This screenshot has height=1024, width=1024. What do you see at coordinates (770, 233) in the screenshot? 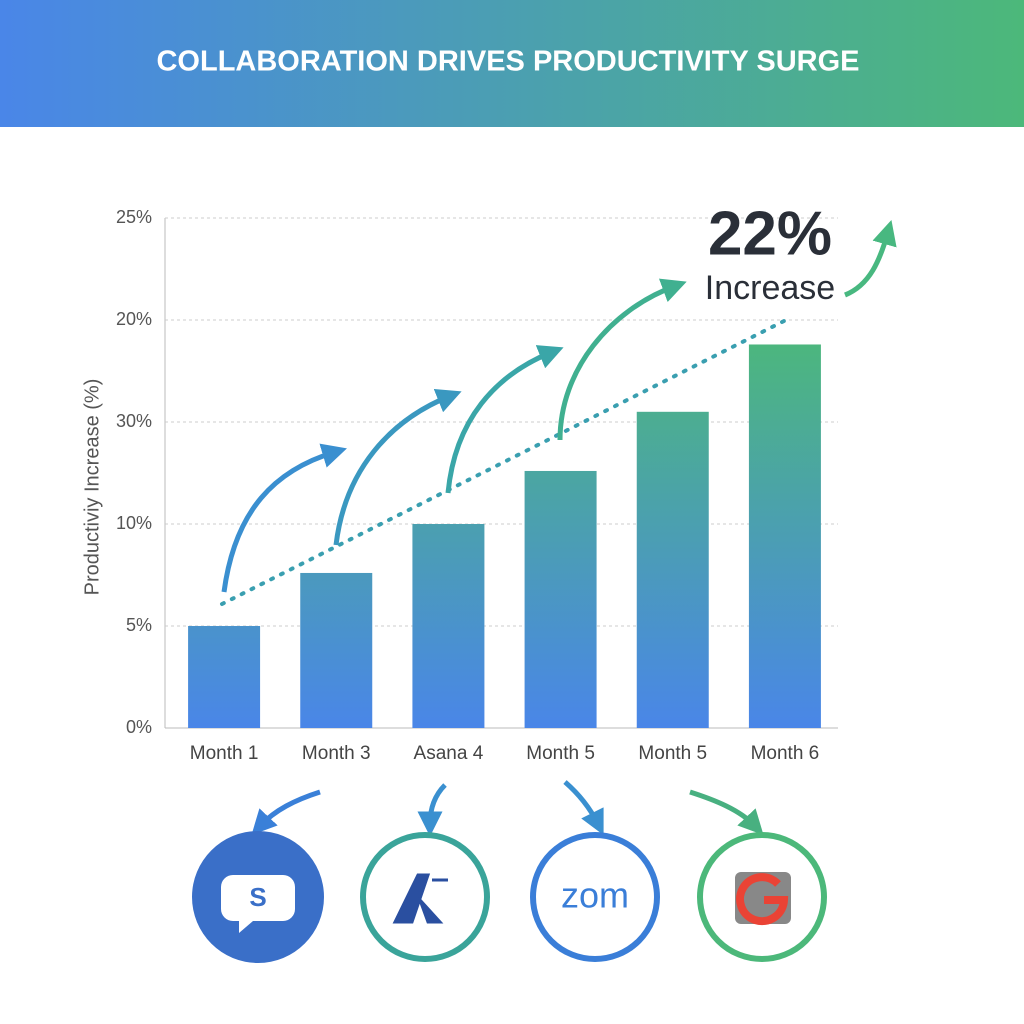
I see `annotation-value: 22%` at bounding box center [770, 233].